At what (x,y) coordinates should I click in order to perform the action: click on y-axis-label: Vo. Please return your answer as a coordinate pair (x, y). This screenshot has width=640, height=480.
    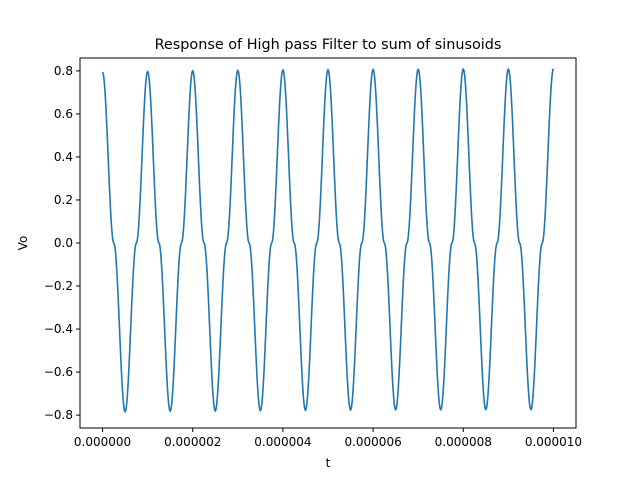
    Looking at the image, I should click on (23, 243).